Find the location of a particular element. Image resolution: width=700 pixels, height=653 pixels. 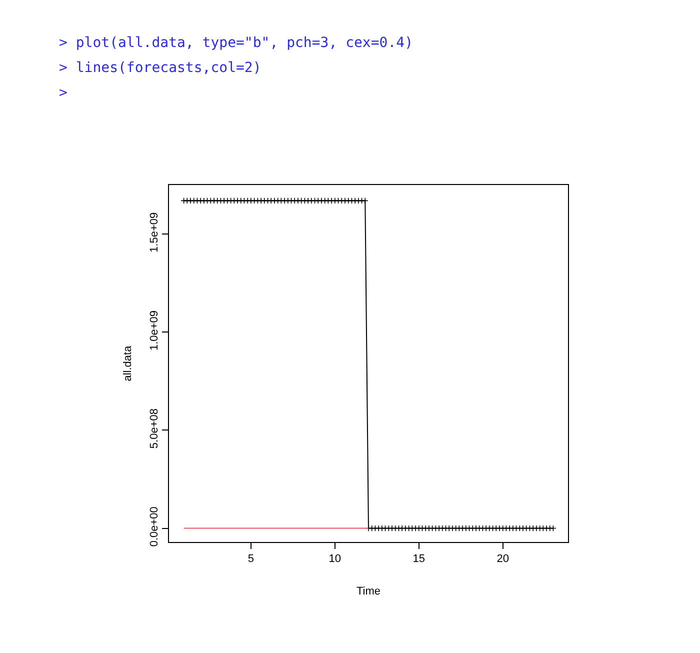

x-tick-label: 20 is located at coordinates (502, 559).